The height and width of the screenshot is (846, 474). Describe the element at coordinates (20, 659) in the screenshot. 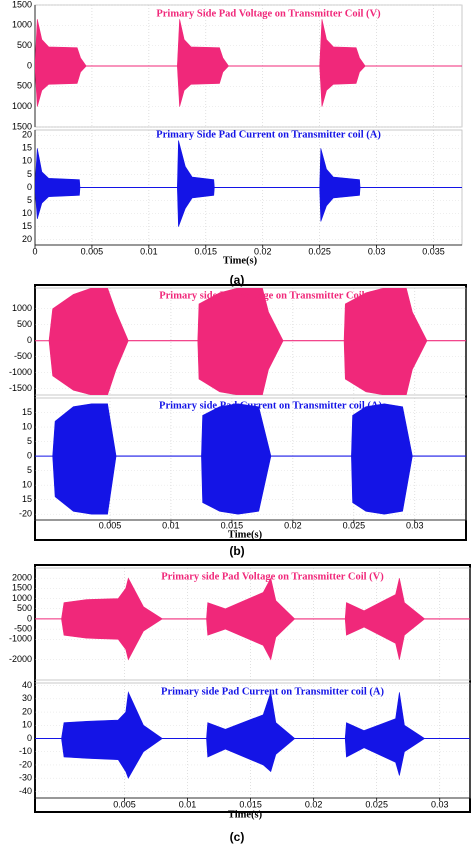

I see `y-tick-label: -2000` at that location.